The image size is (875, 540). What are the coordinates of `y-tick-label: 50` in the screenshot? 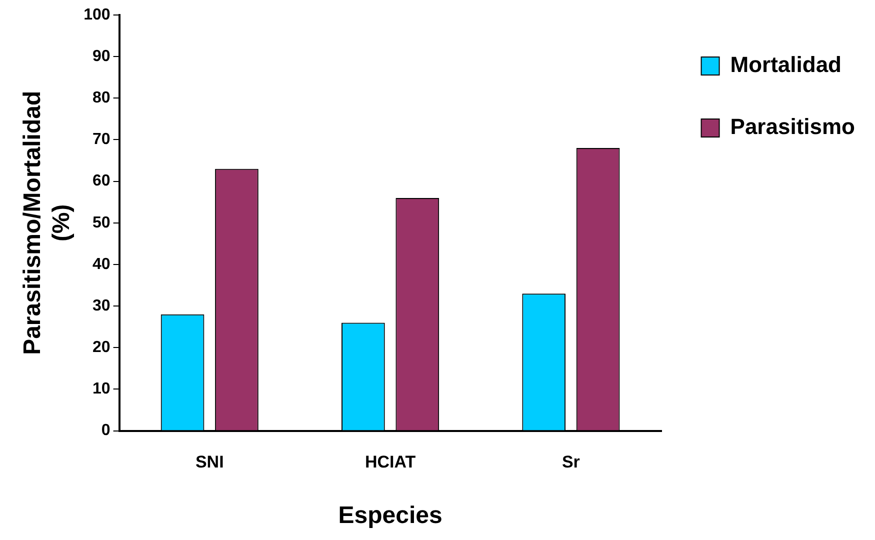 It's located at (101, 223).